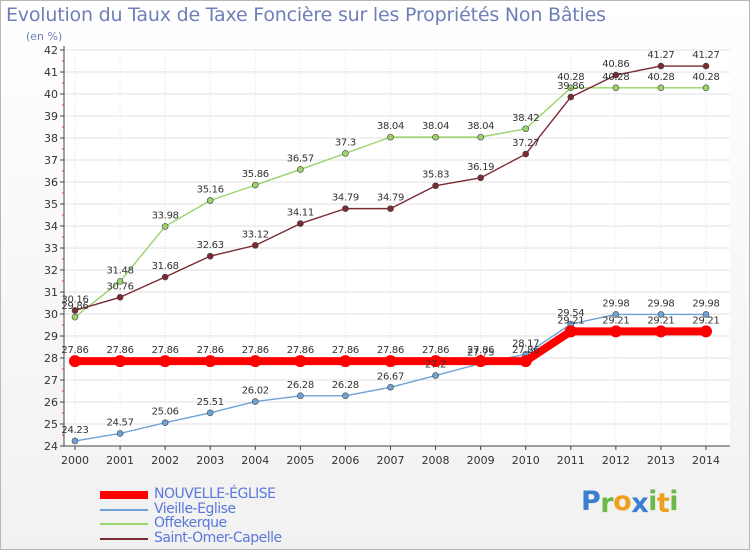 This screenshot has width=750, height=550. What do you see at coordinates (615, 64) in the screenshot?
I see `data-label: 40.86` at bounding box center [615, 64].